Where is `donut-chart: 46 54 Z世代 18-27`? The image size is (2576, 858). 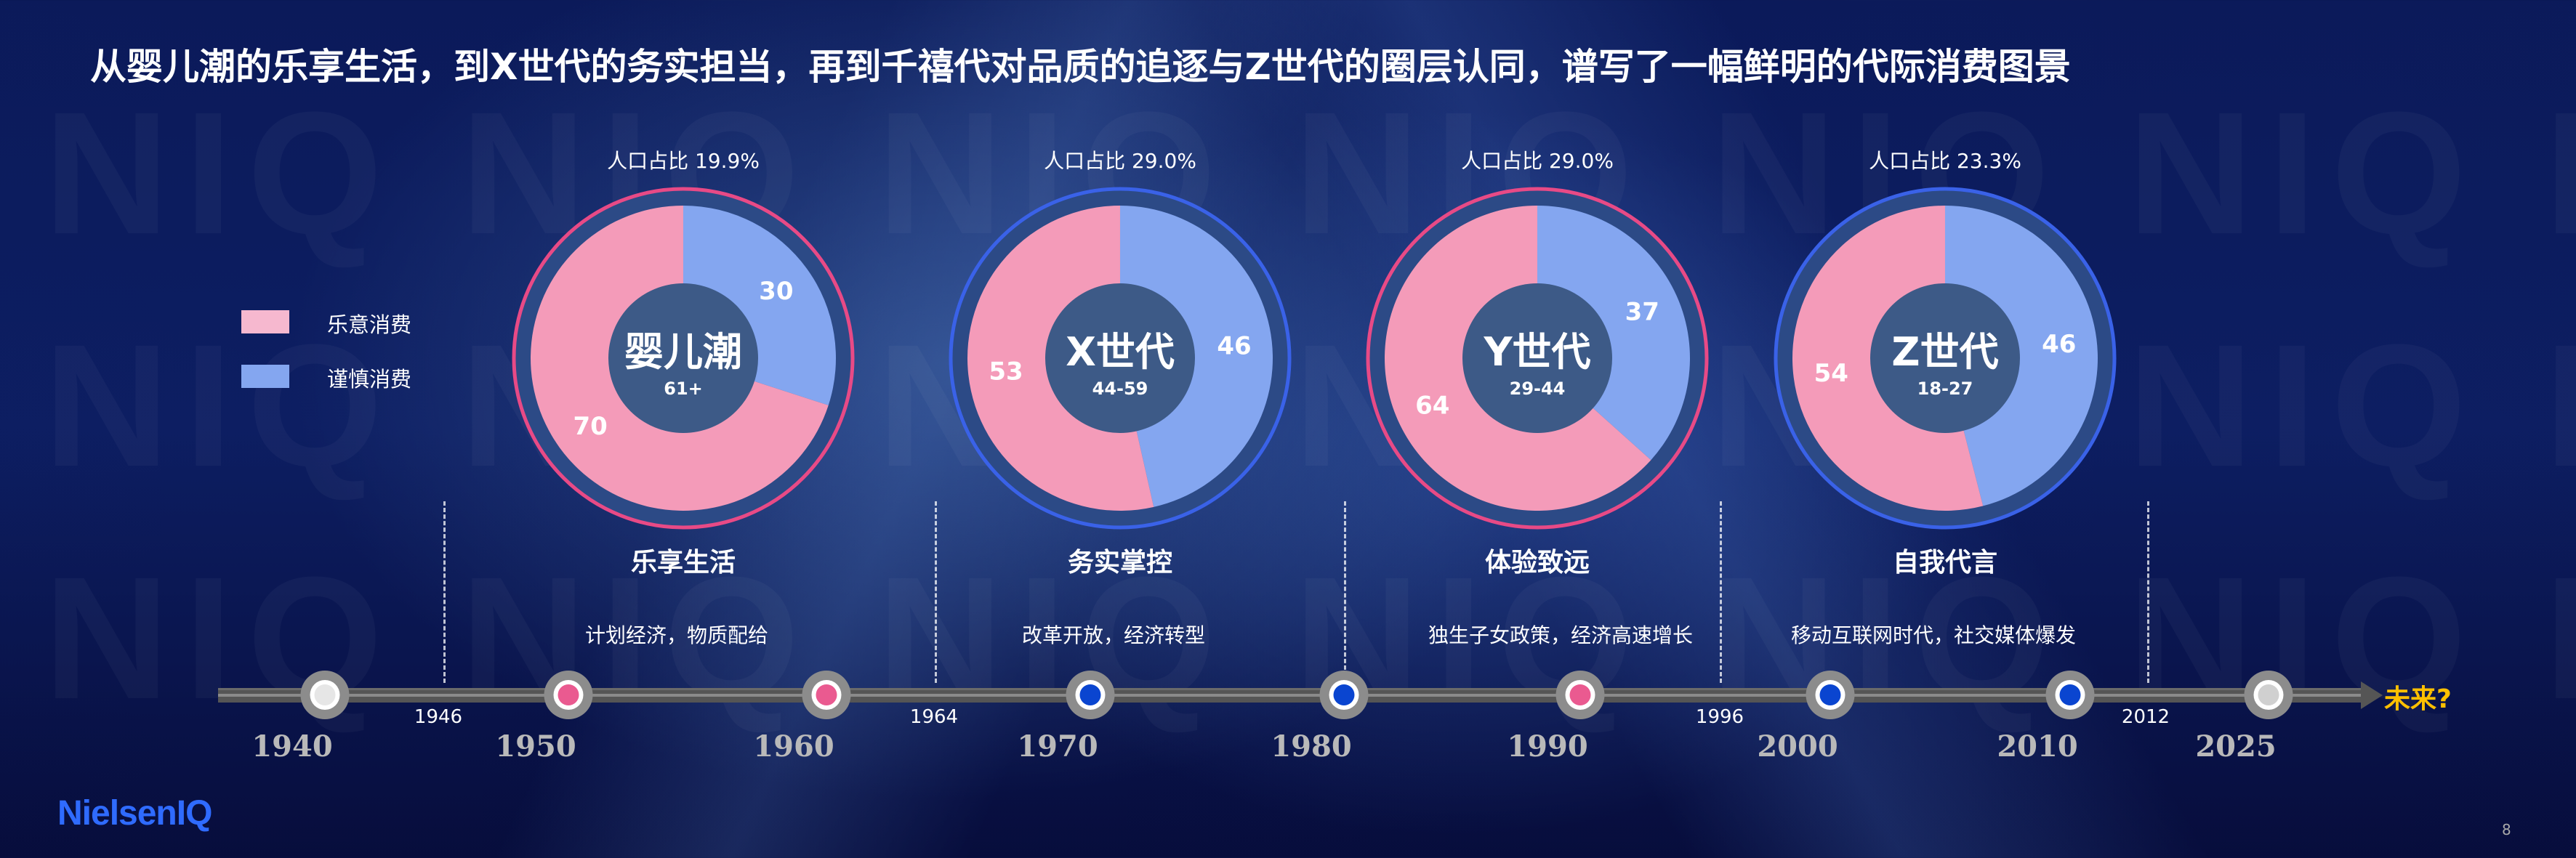 donut-chart: 46 54 Z世代 18-27 is located at coordinates (1945, 359).